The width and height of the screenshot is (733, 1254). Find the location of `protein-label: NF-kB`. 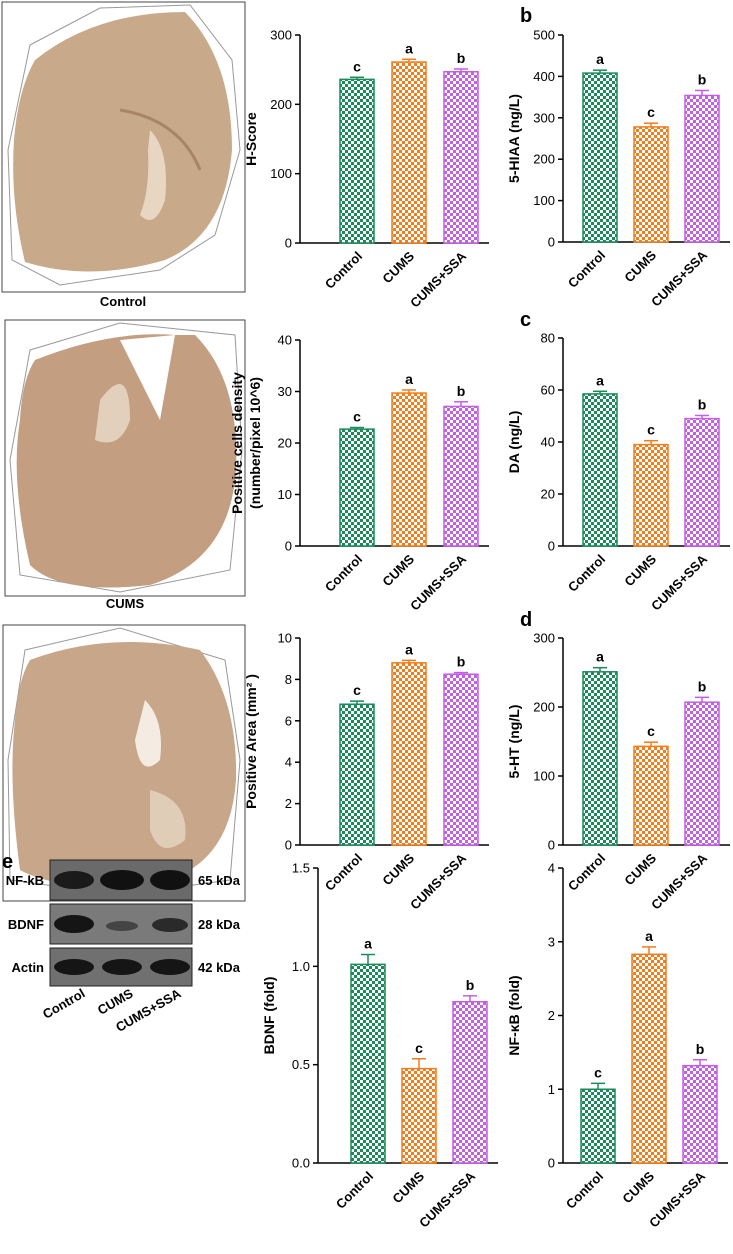

protein-label: NF-kB is located at coordinates (25, 880).